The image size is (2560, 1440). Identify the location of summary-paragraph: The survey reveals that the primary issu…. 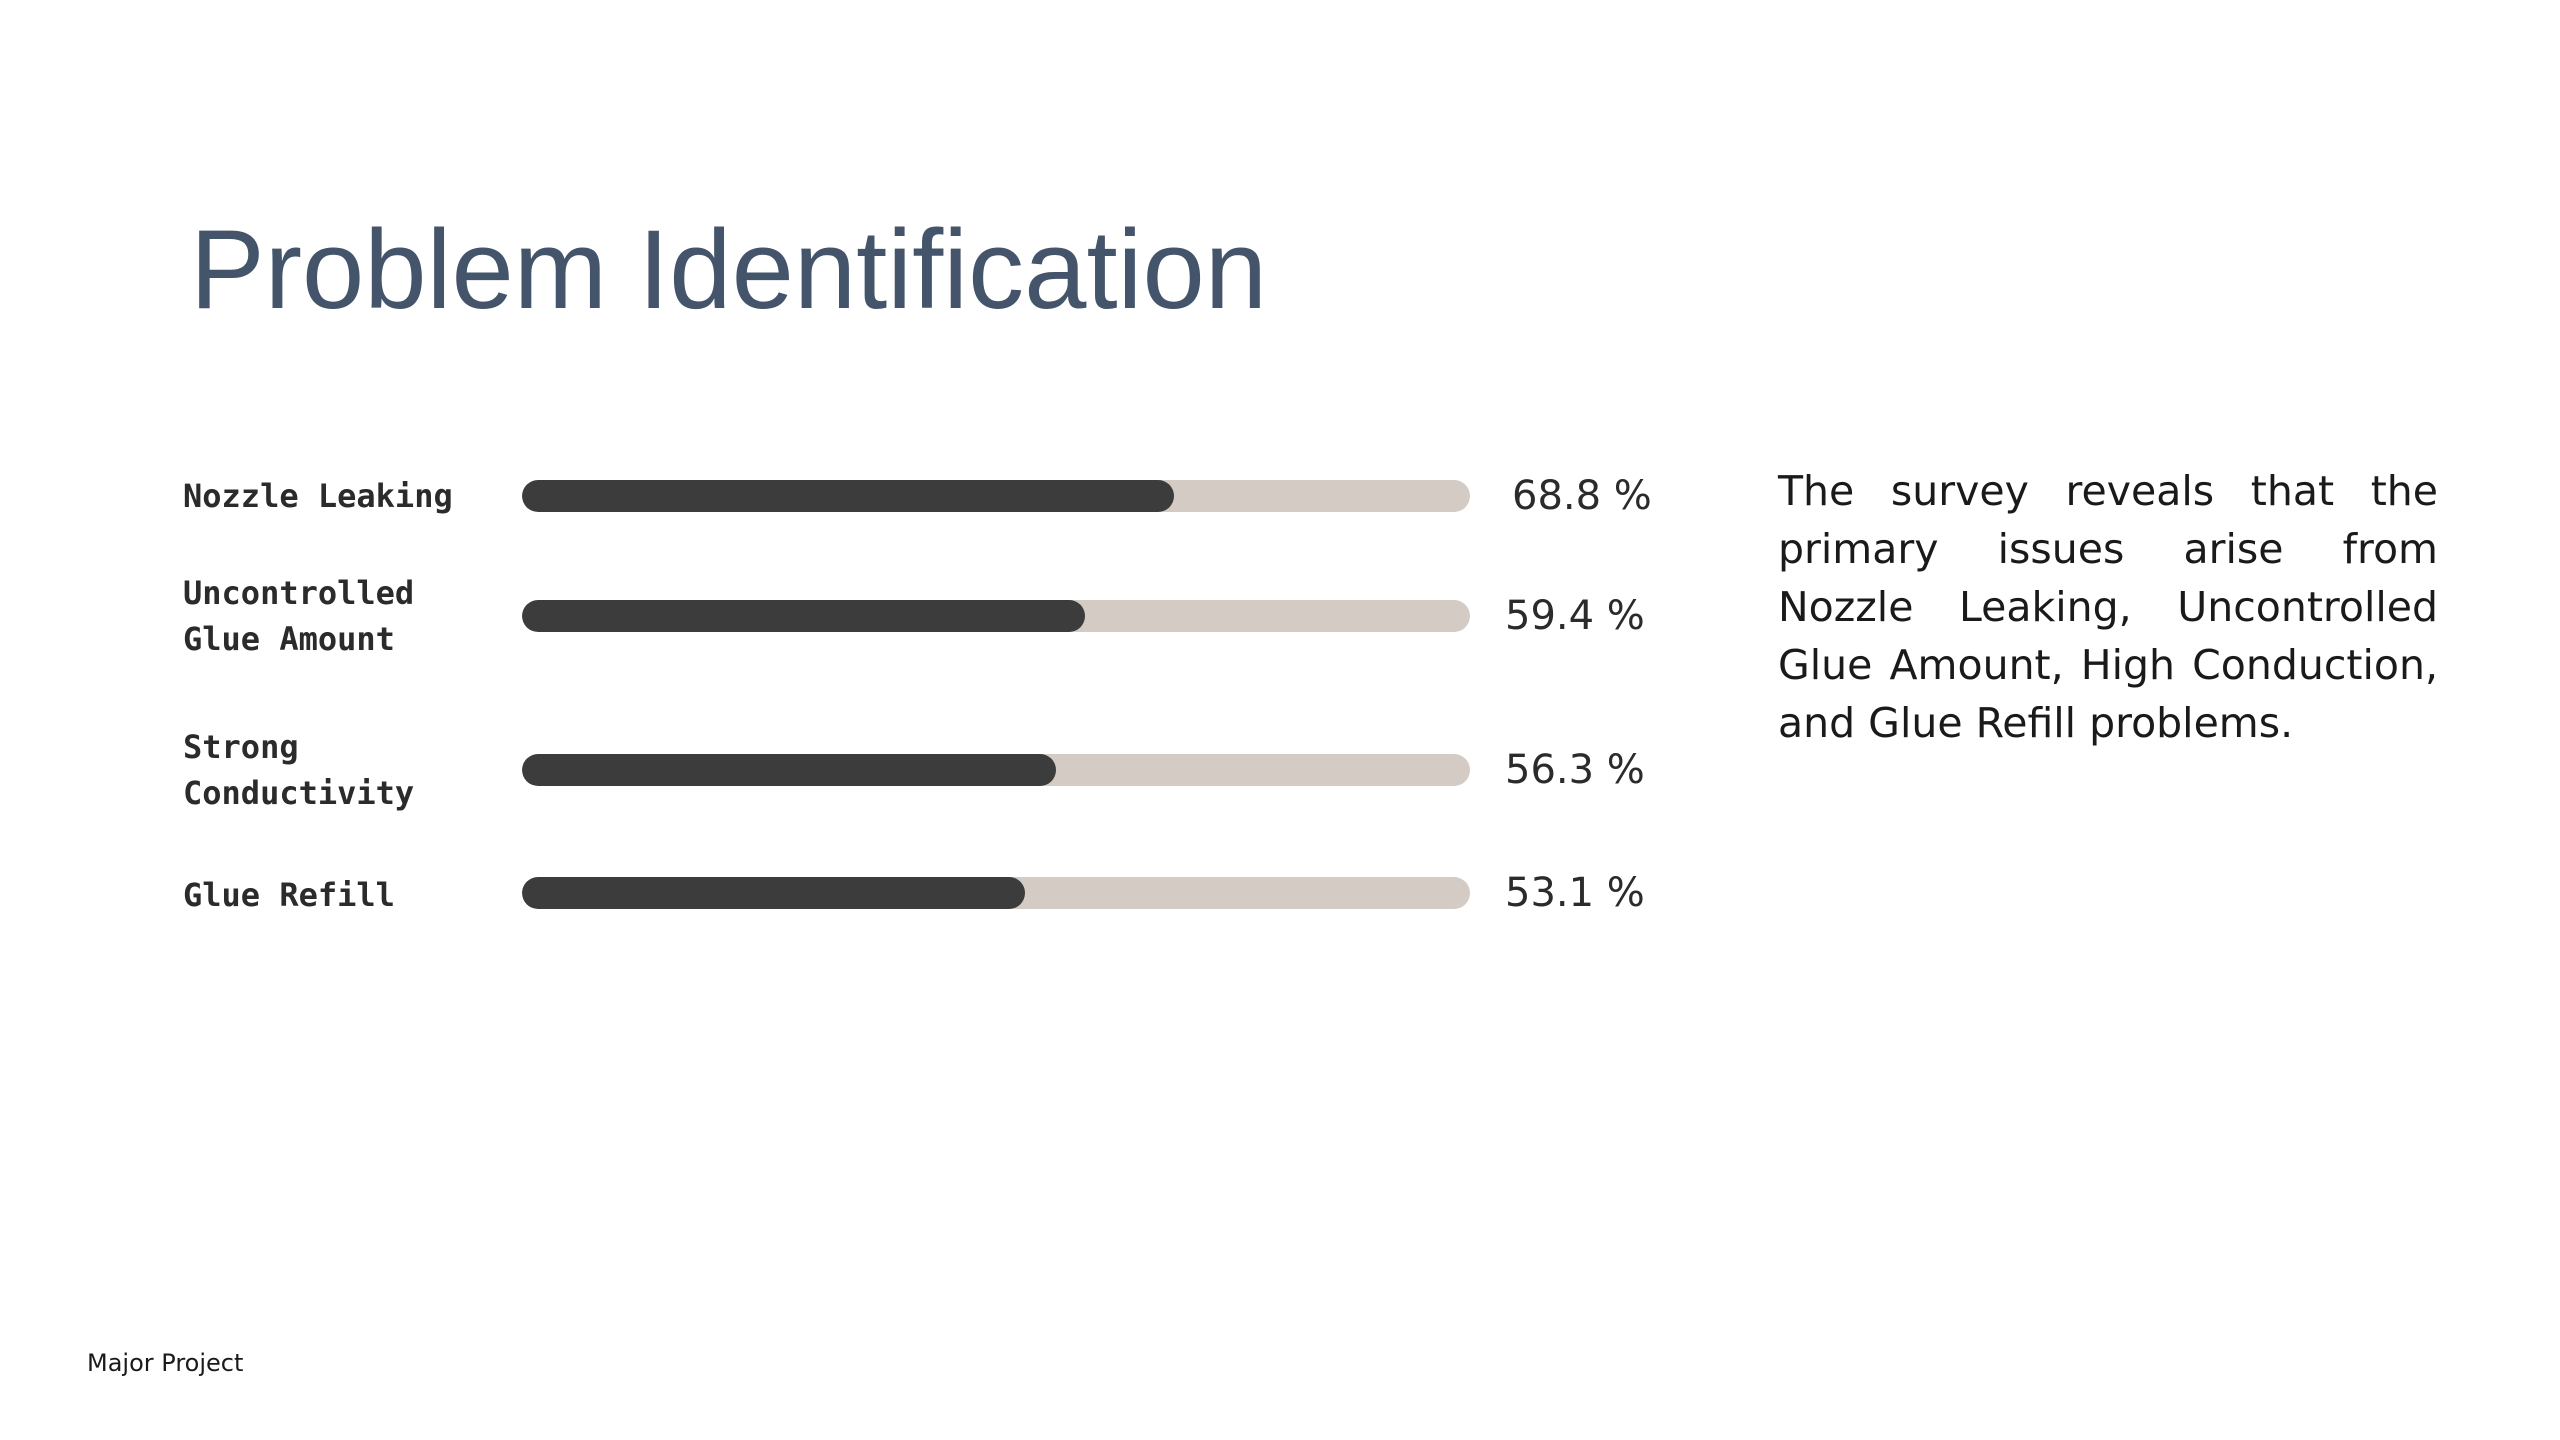
(2108, 607).